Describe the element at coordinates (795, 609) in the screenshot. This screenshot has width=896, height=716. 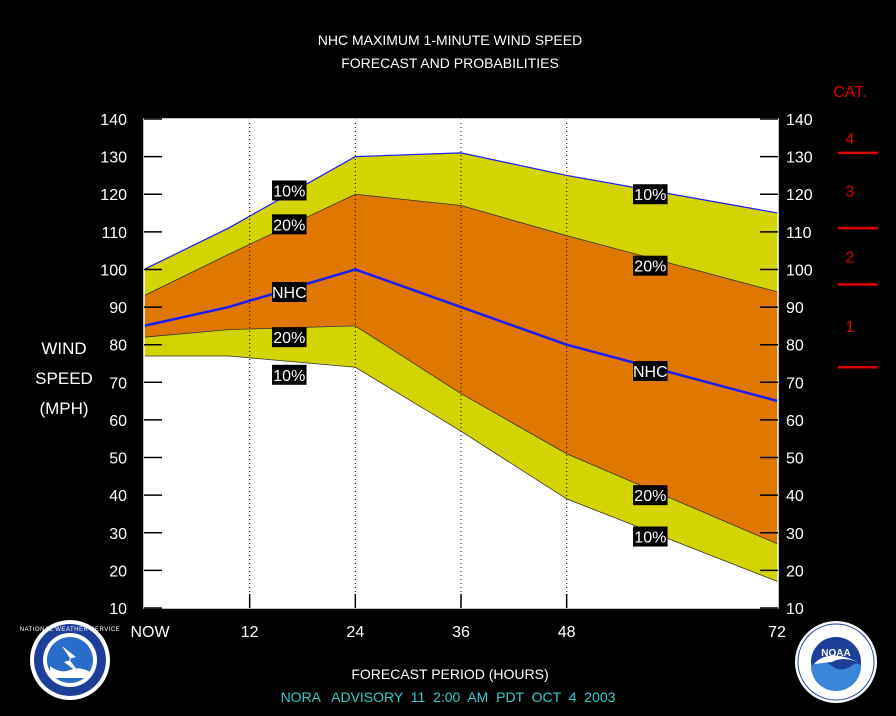
I see `y-tick-label-right: 10` at that location.